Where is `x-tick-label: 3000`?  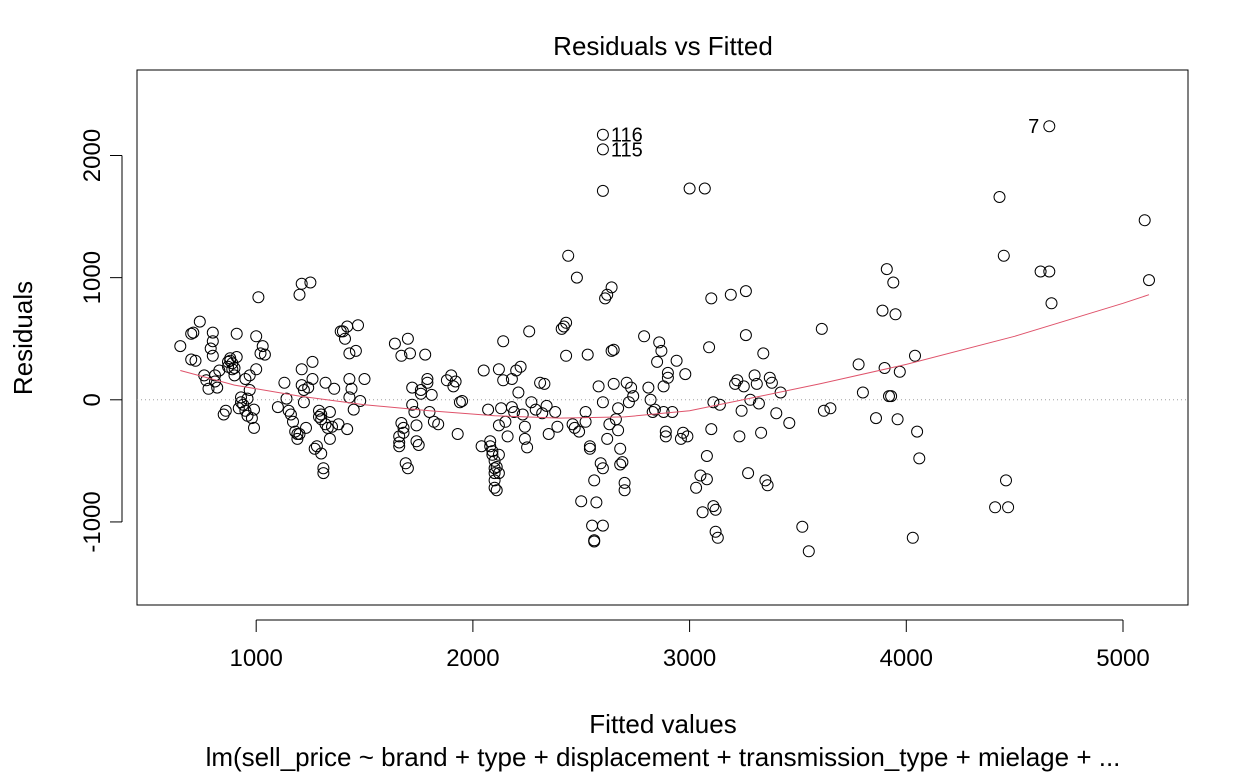 x-tick-label: 3000 is located at coordinates (689, 658).